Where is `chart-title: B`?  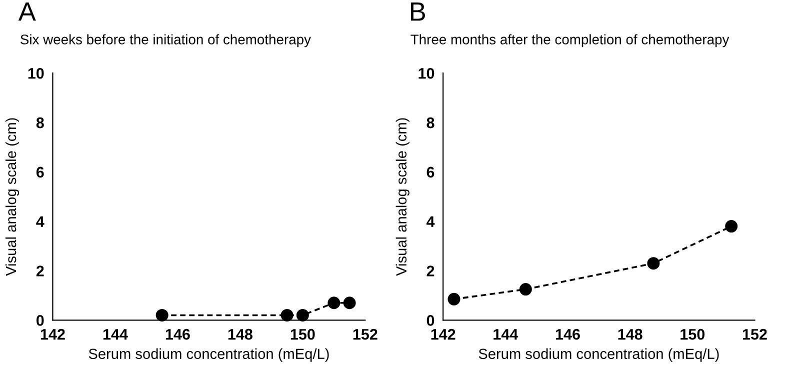 chart-title: B is located at coordinates (418, 11).